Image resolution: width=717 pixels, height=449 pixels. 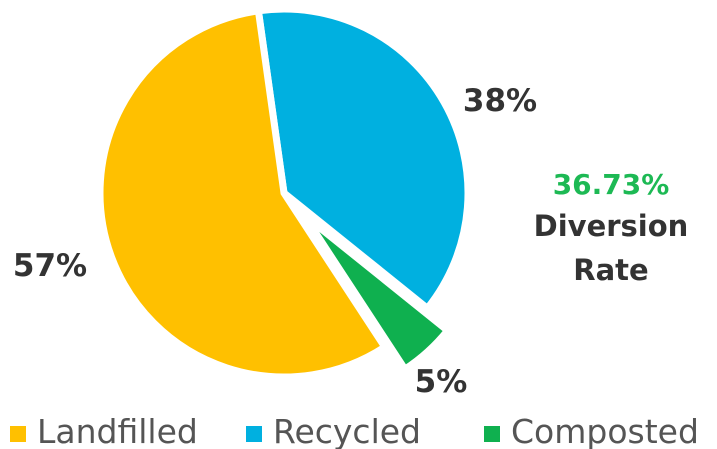 I want to click on diversion-rate-caption-line1: Diversion, so click(x=611, y=226).